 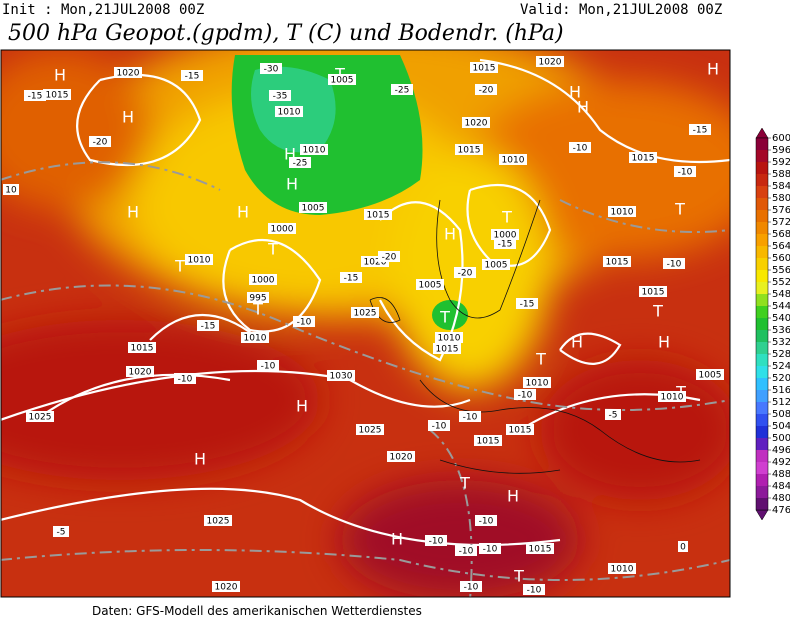 I want to click on isobar-label: 10, so click(x=11, y=191).